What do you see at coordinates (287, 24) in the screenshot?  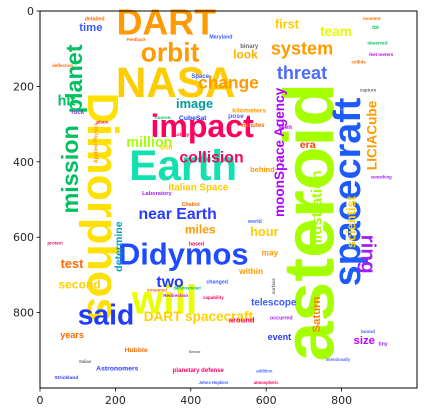 I see `word-26: first` at bounding box center [287, 24].